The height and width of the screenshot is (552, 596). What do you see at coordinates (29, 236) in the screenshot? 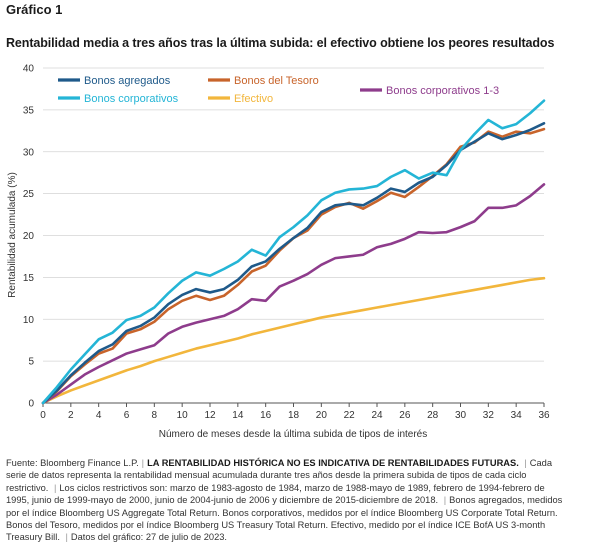
I see `y-tick-label-20: 20` at bounding box center [29, 236].